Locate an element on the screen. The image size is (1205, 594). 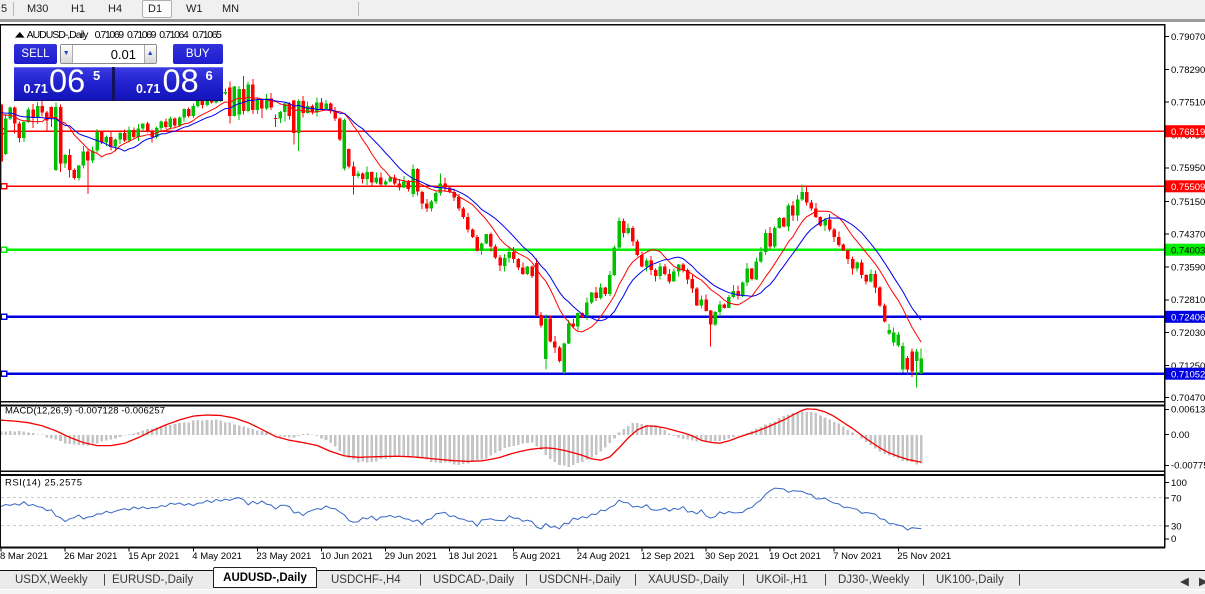
svg-text: 0 is located at coordinates (1173, 539).